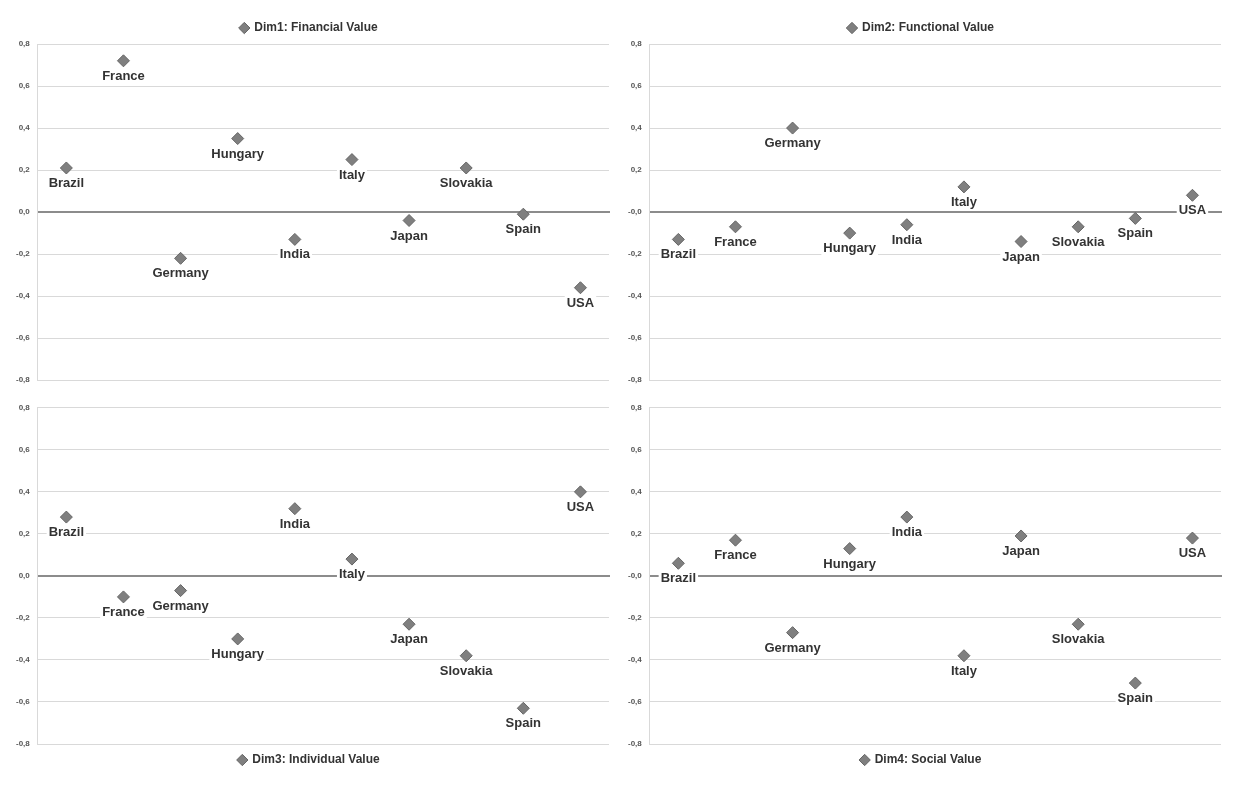 This screenshot has height=791, width=1233. I want to click on legend-label: Dim3: Individual Value, so click(316, 759).